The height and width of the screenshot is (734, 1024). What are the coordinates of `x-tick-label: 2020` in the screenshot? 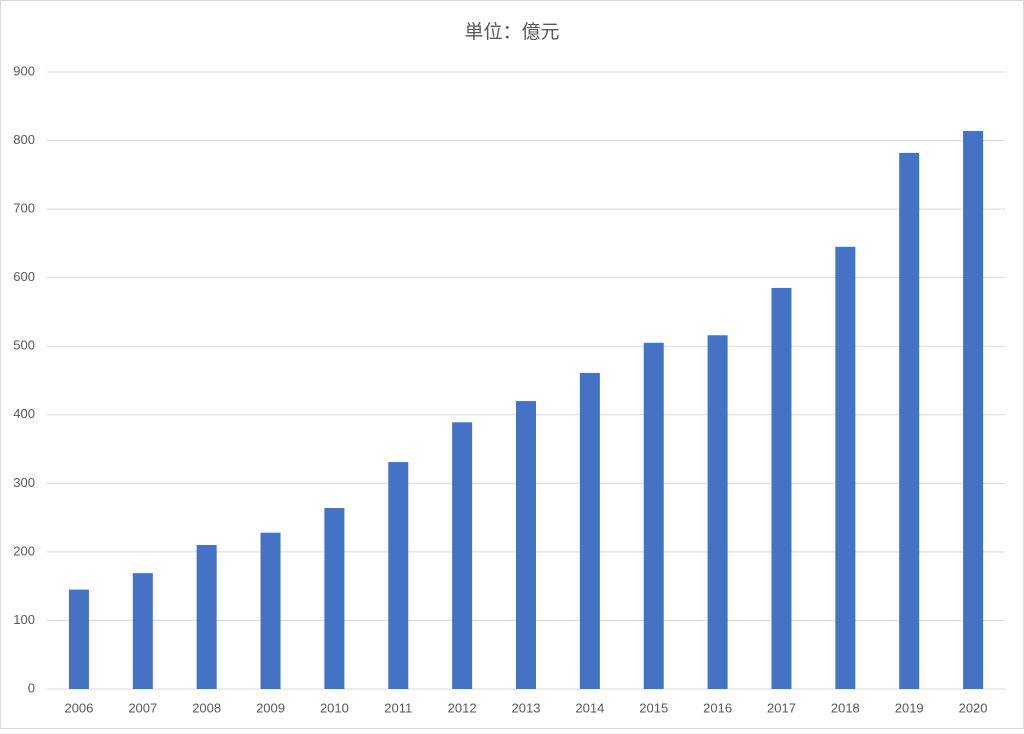 It's located at (973, 707).